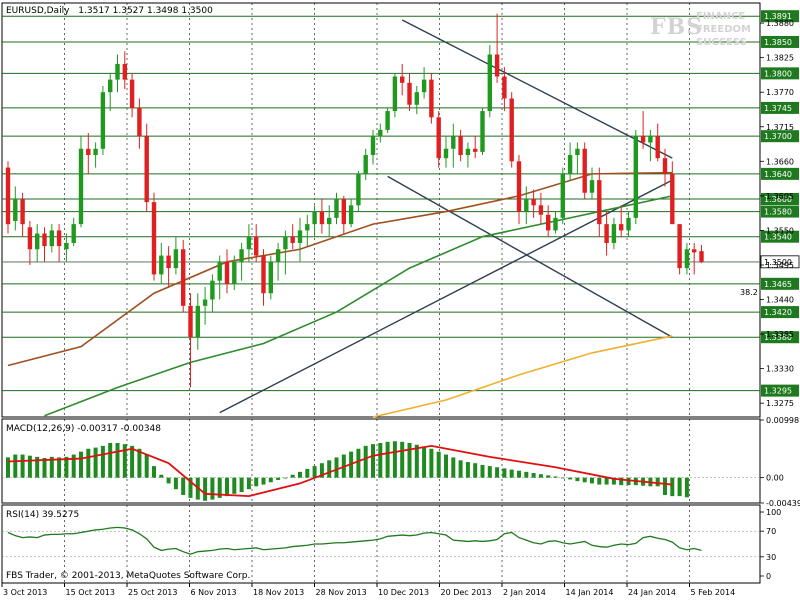  Describe the element at coordinates (768, 576) in the screenshot. I see `rsi-tick-label: 0` at that location.